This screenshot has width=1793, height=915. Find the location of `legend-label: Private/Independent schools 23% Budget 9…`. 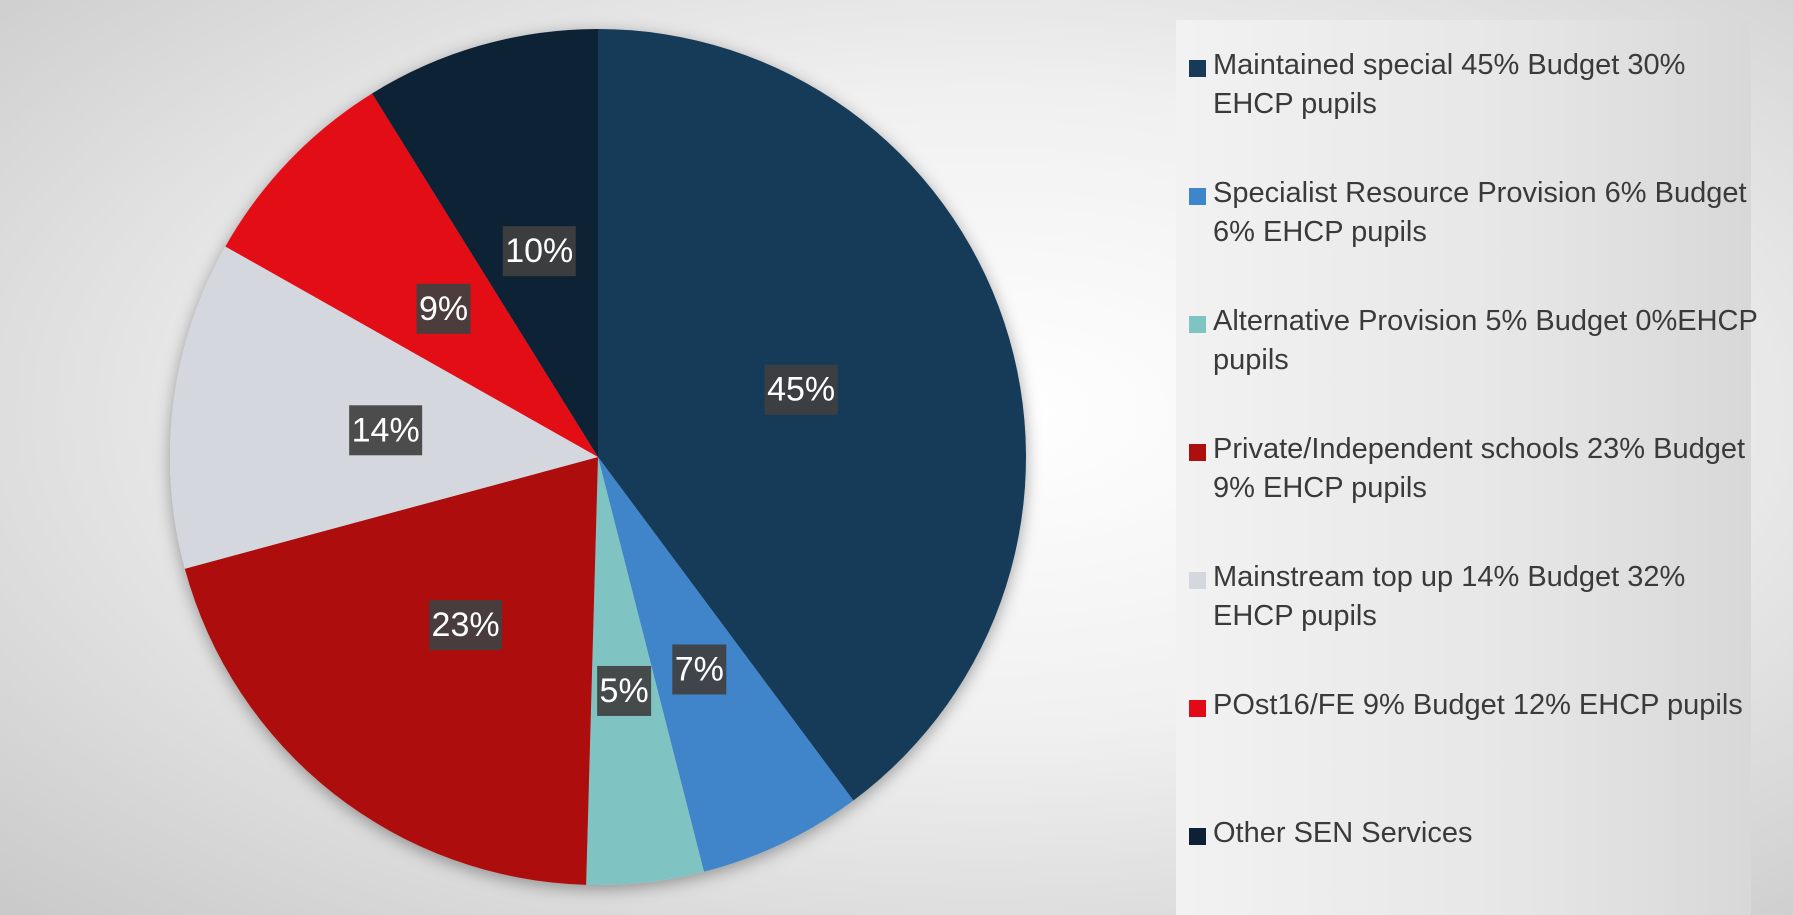

legend-label: Private/Independent schools 23% Budget 9… is located at coordinates (1479, 468).